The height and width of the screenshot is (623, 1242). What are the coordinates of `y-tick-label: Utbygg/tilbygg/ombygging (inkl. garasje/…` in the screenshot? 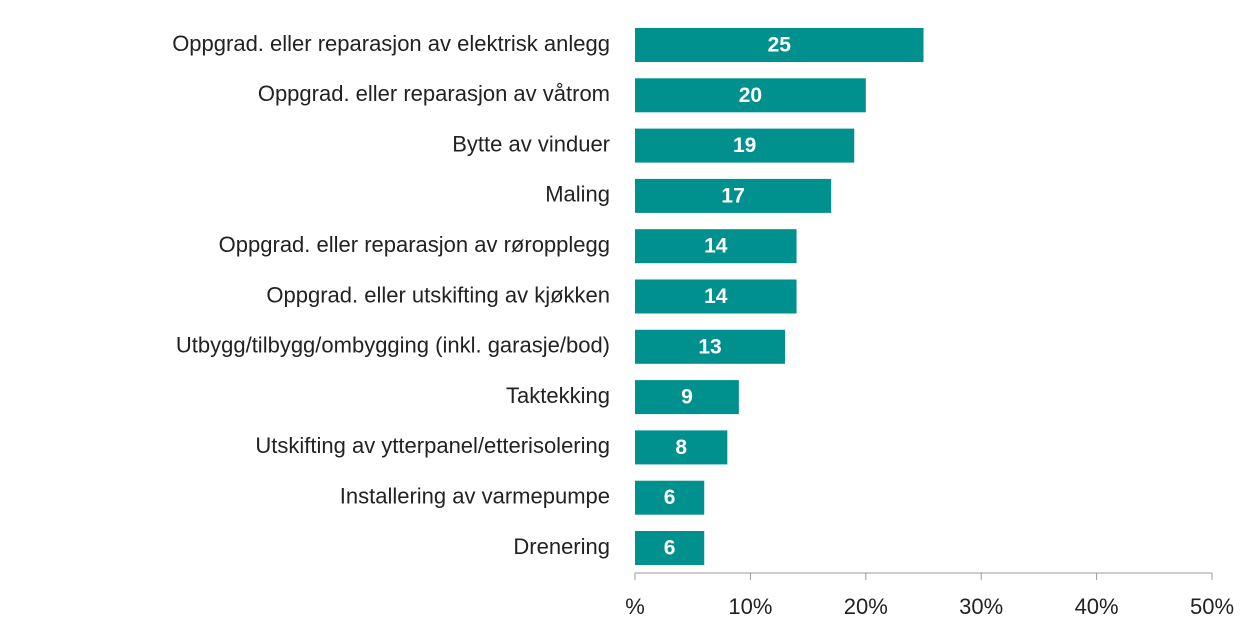 It's located at (393, 345).